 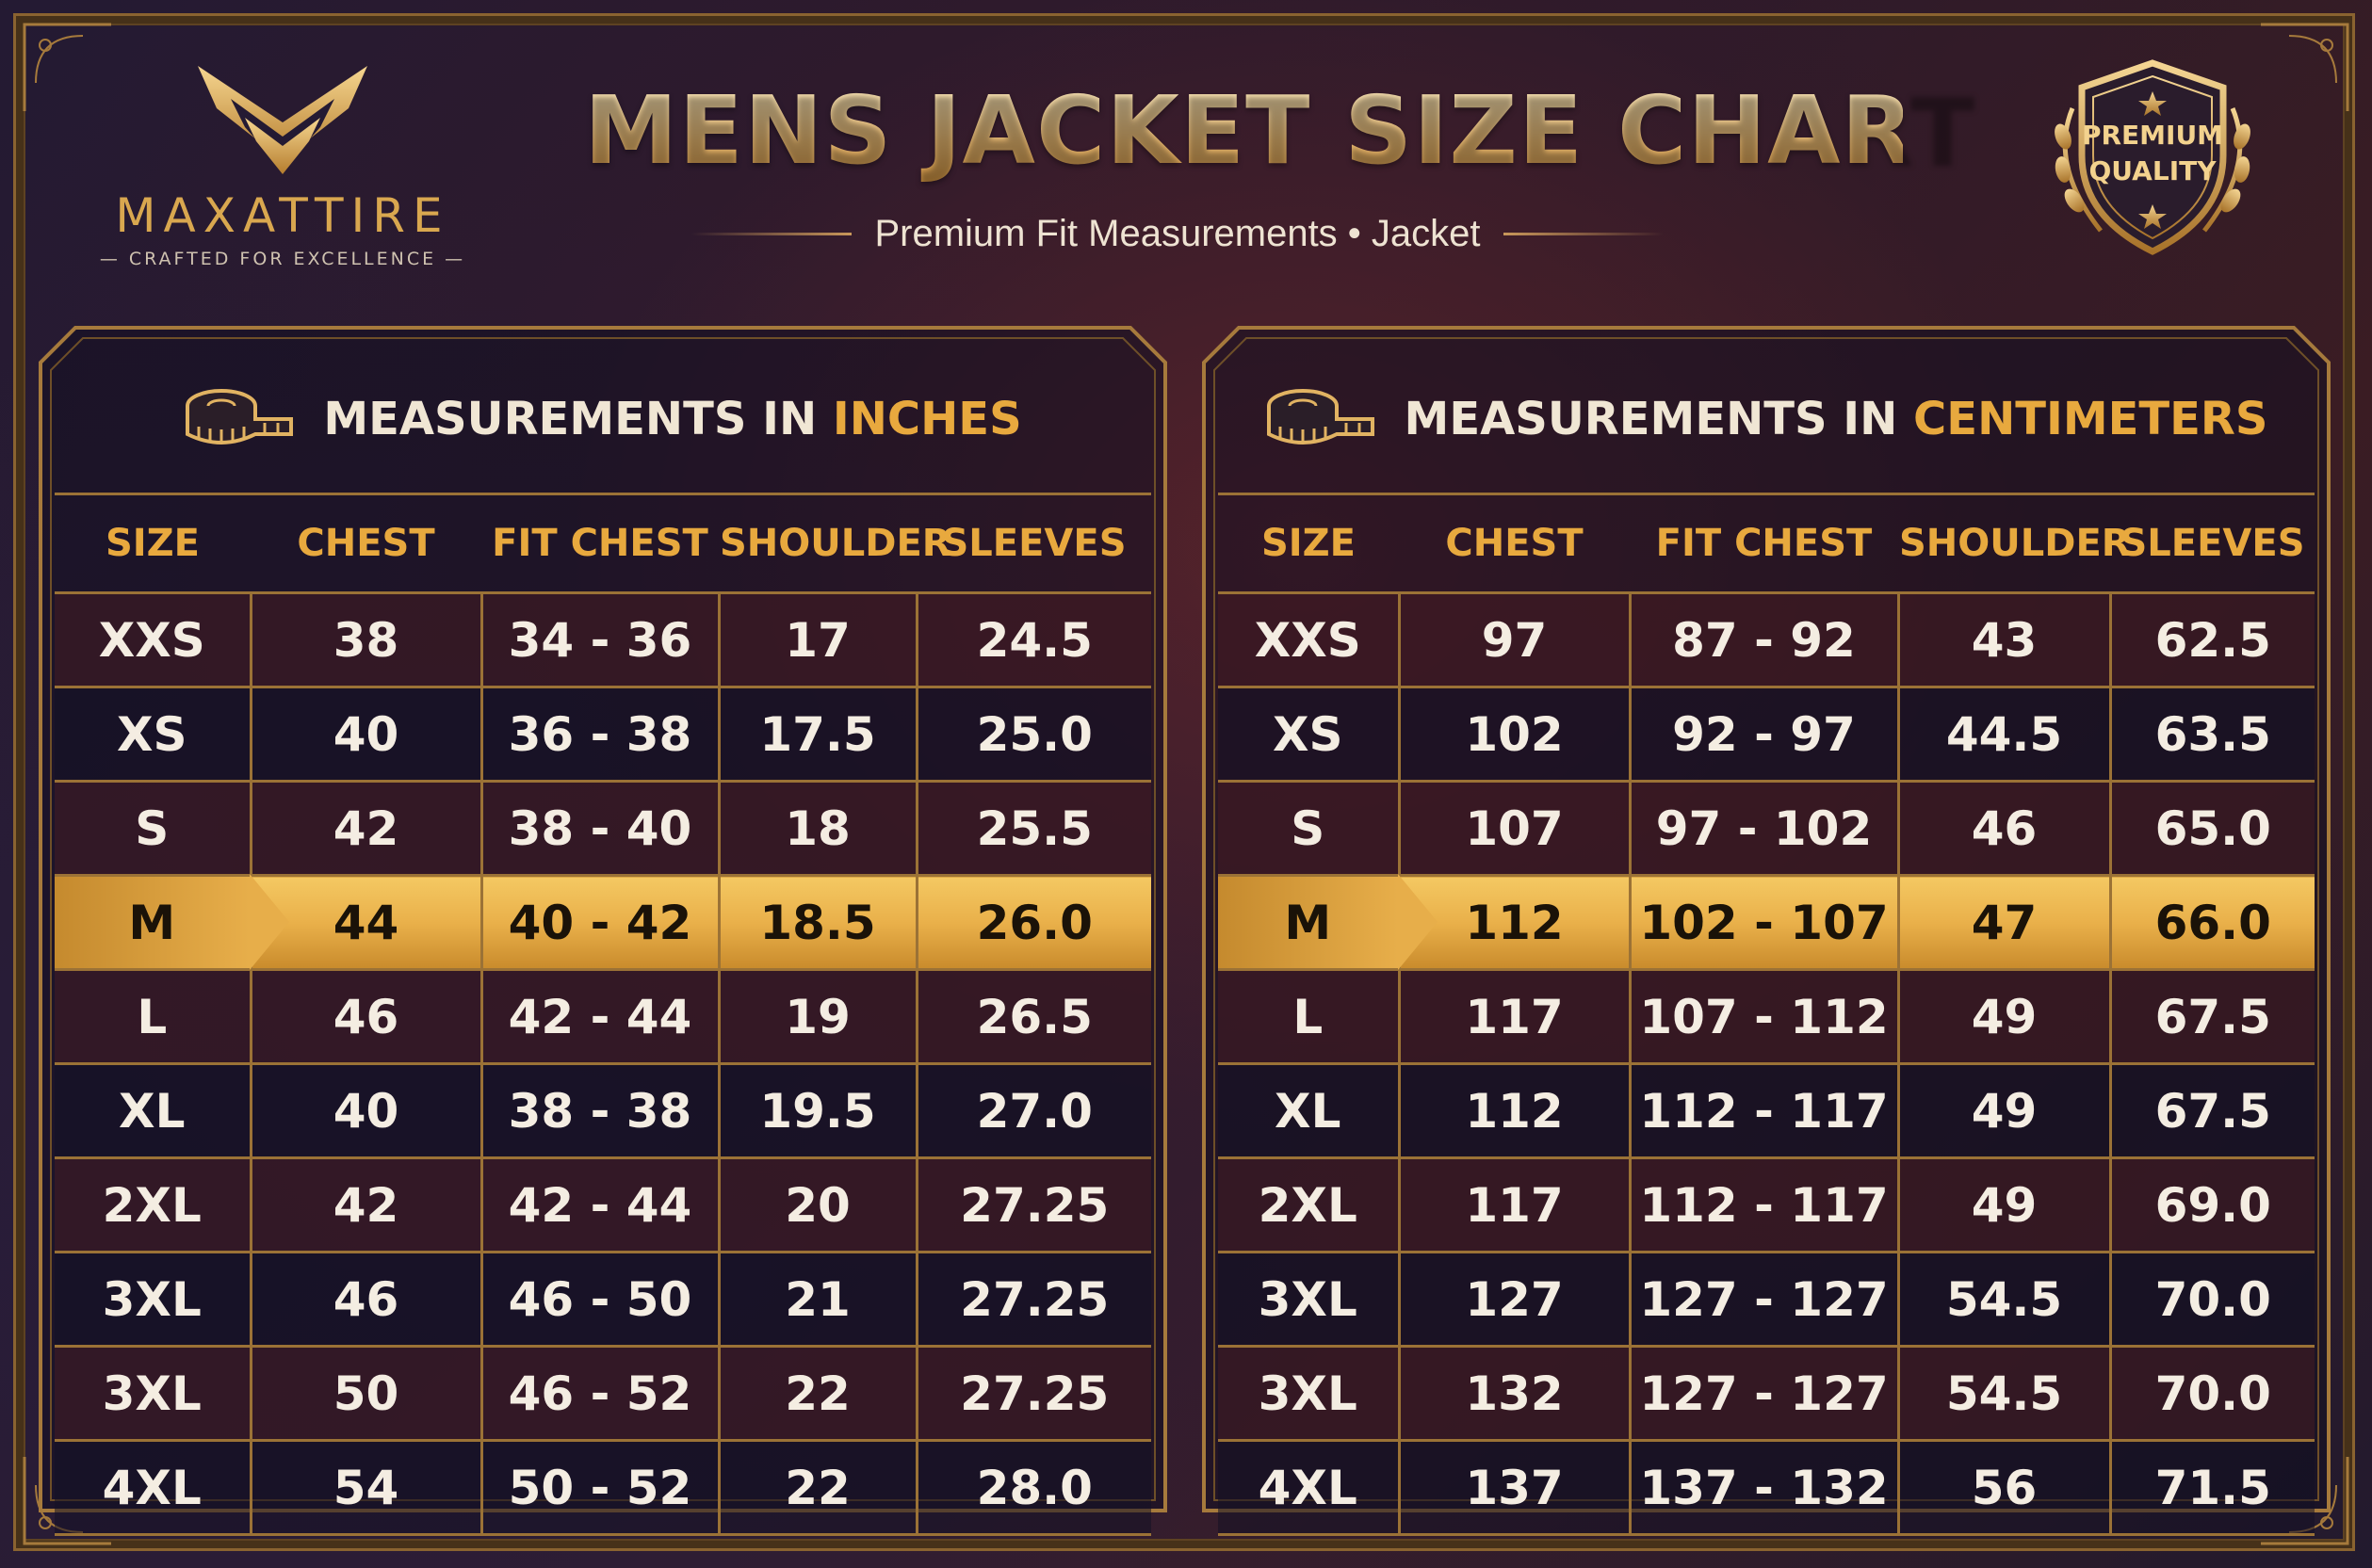 I want to click on table-row: 3XL 46 46 - 50 21 27.25, so click(x=603, y=1299).